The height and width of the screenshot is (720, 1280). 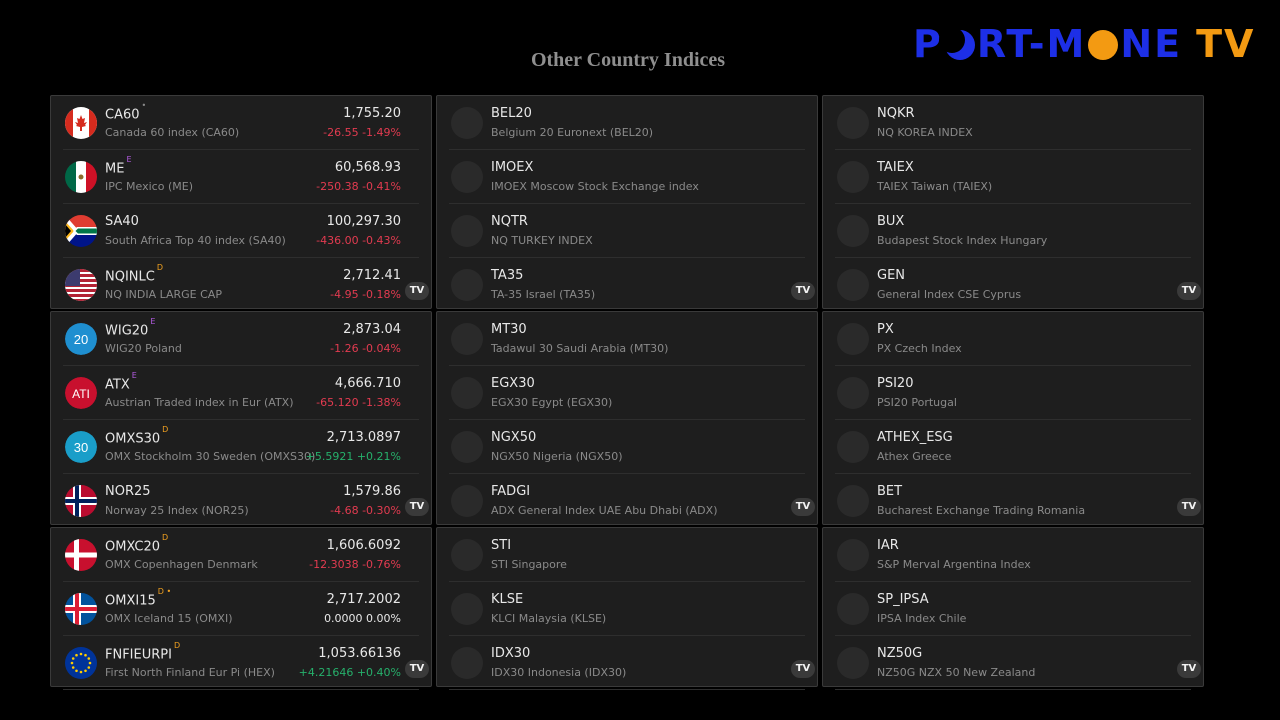 What do you see at coordinates (627, 663) in the screenshot?
I see `quote-row: IDX30 IDX30 Indonesia (IDX30)` at bounding box center [627, 663].